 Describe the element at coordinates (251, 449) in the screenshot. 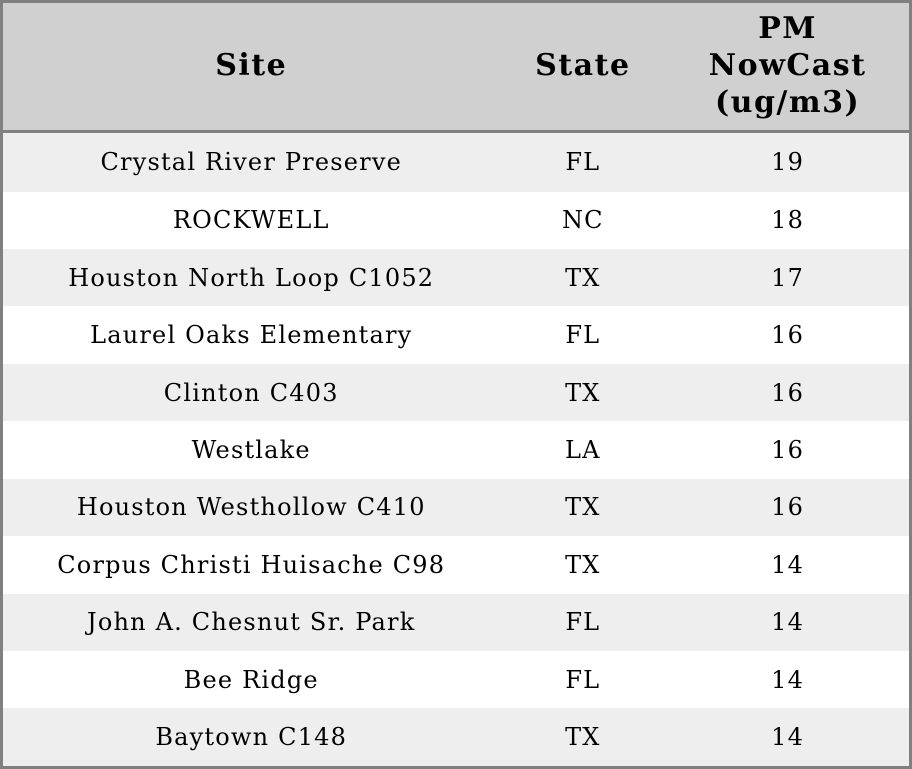

I see `cell-site: Westlake` at that location.